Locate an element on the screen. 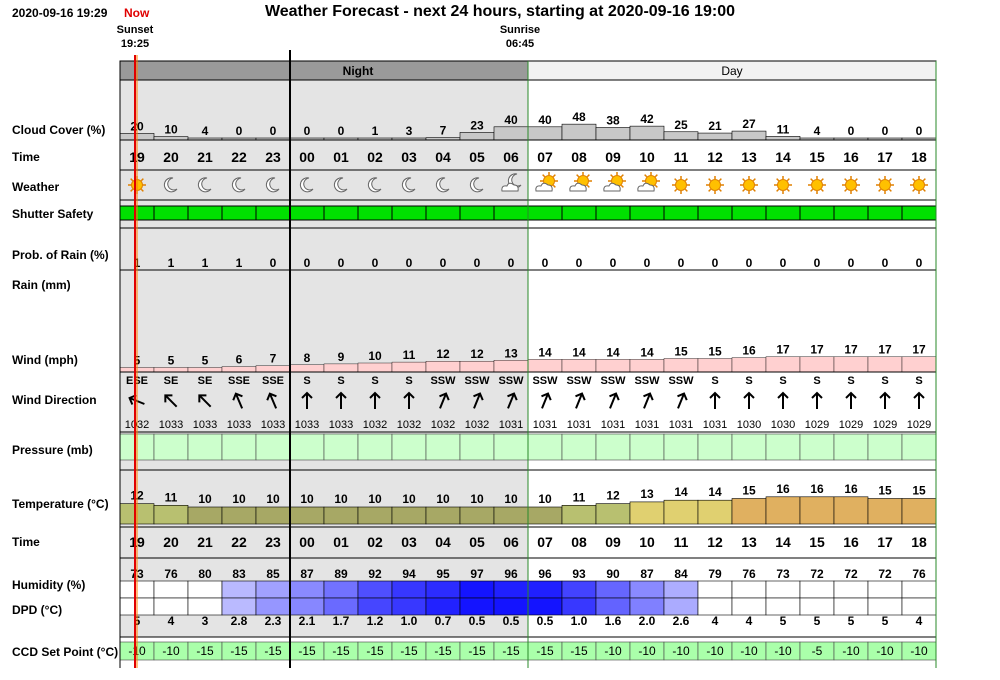  row-label-pressure: Pressure (mb) is located at coordinates (52, 450).